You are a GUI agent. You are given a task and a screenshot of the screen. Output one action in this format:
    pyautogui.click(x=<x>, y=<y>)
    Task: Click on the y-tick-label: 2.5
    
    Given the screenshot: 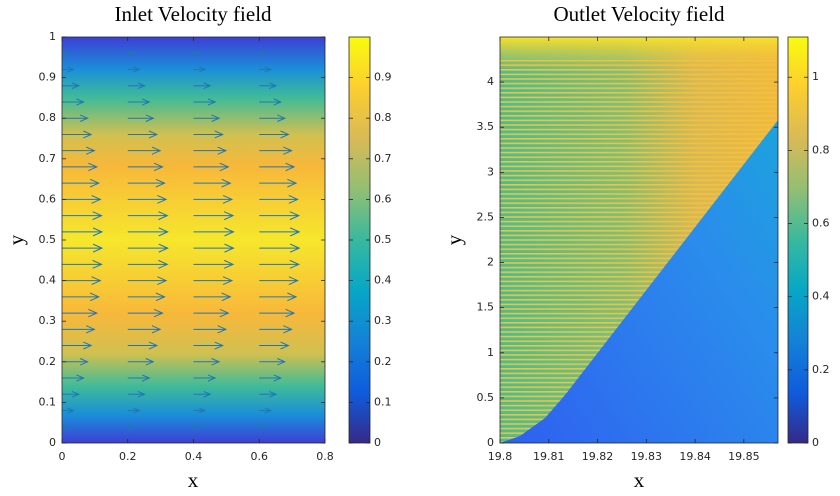 What is the action you would take?
    pyautogui.click(x=486, y=216)
    